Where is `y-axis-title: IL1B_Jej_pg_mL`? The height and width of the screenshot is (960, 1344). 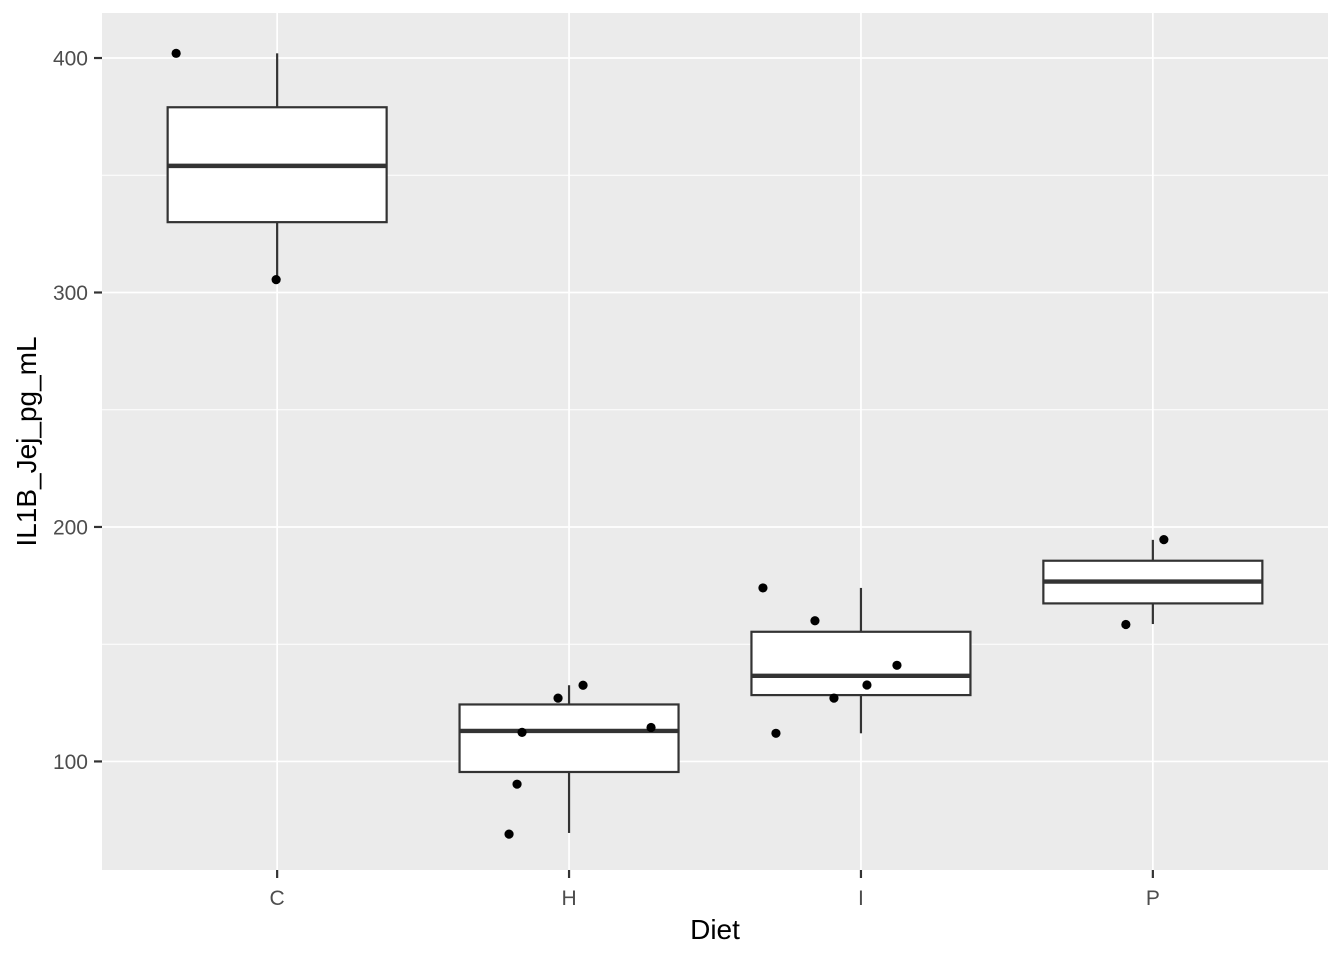 y-axis-title: IL1B_Jej_pg_mL is located at coordinates (26, 441).